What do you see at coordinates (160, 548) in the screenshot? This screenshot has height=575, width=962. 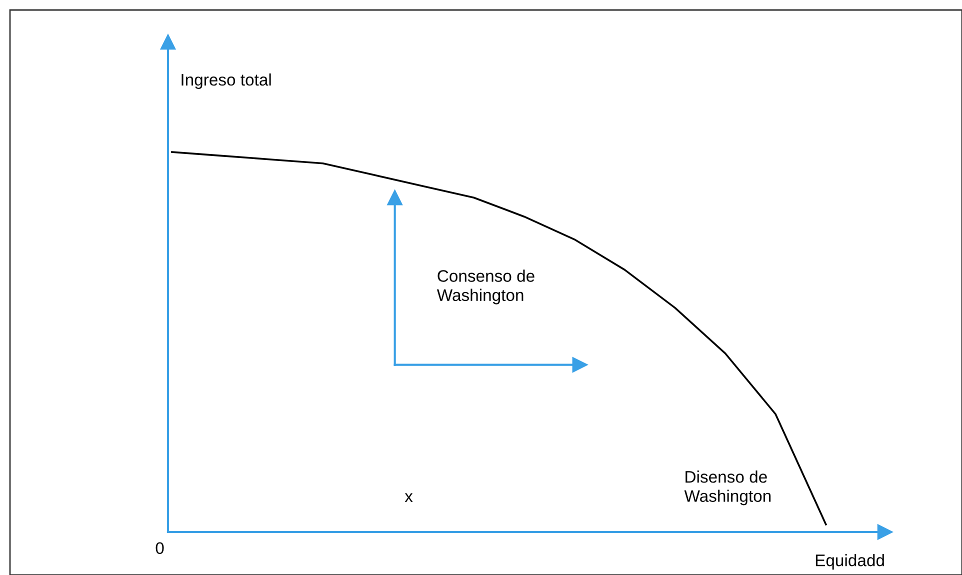 I see `text: 0` at bounding box center [160, 548].